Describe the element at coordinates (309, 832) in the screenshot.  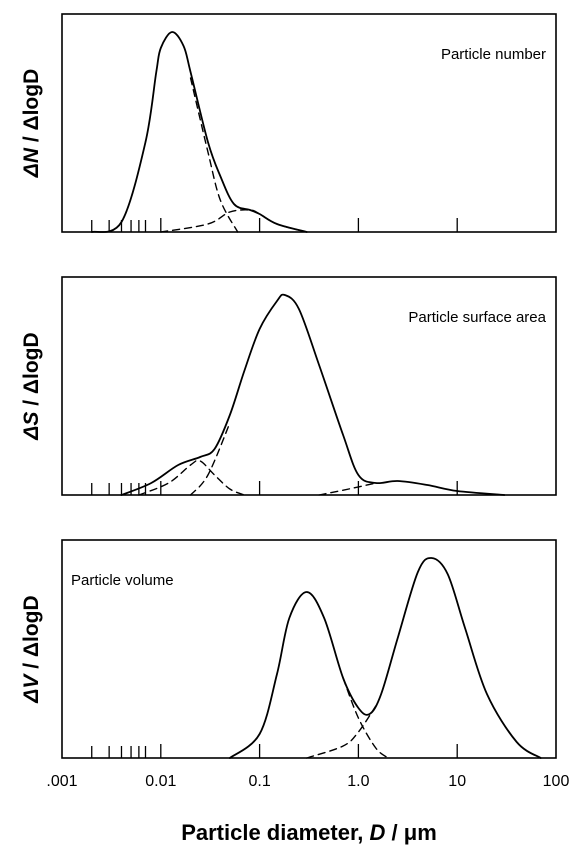
I see `x-axis-label: Particle diameter, D / μm` at that location.